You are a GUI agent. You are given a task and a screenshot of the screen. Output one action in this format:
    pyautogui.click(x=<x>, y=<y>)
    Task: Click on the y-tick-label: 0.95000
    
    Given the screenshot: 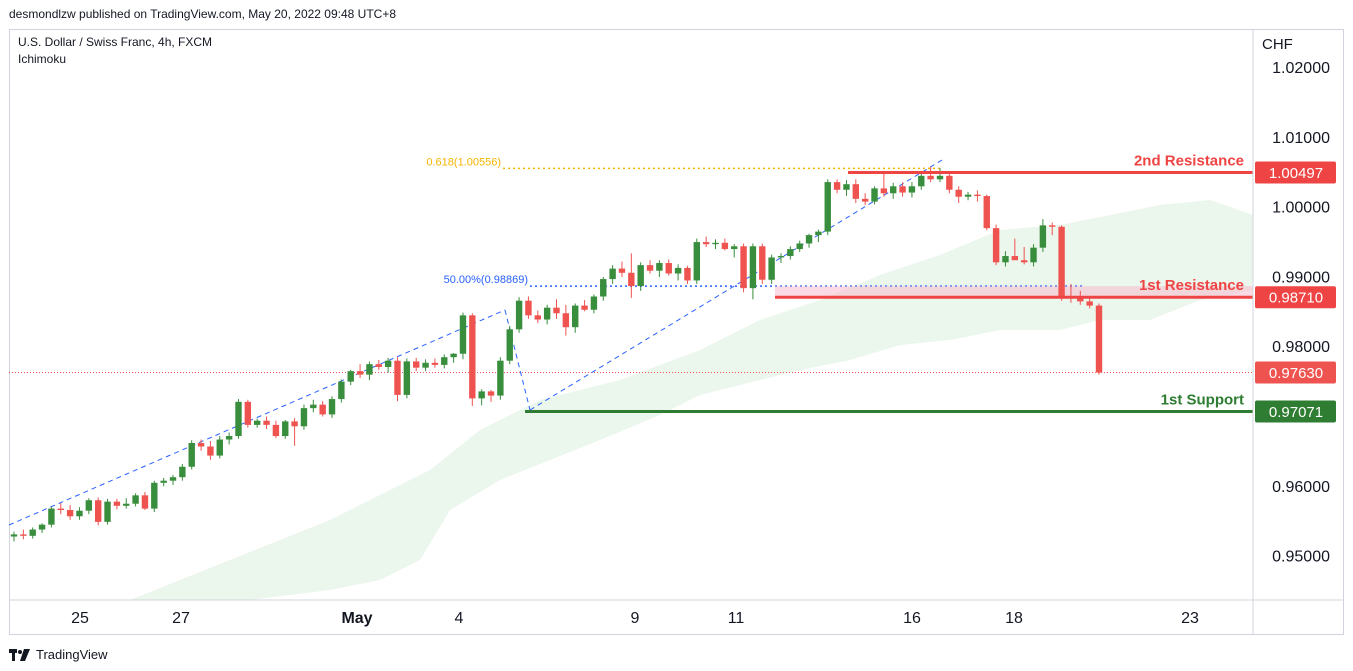 What is the action you would take?
    pyautogui.click(x=1301, y=557)
    